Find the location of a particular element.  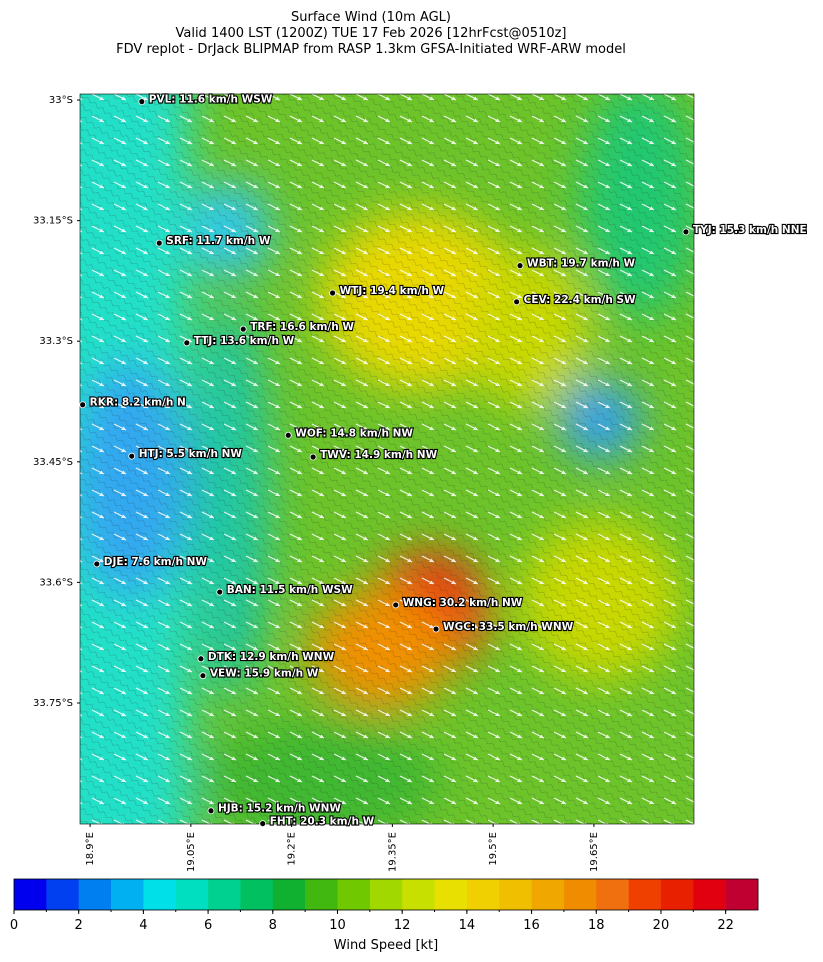

x-tick-label: 18.9°E is located at coordinates (90, 849).